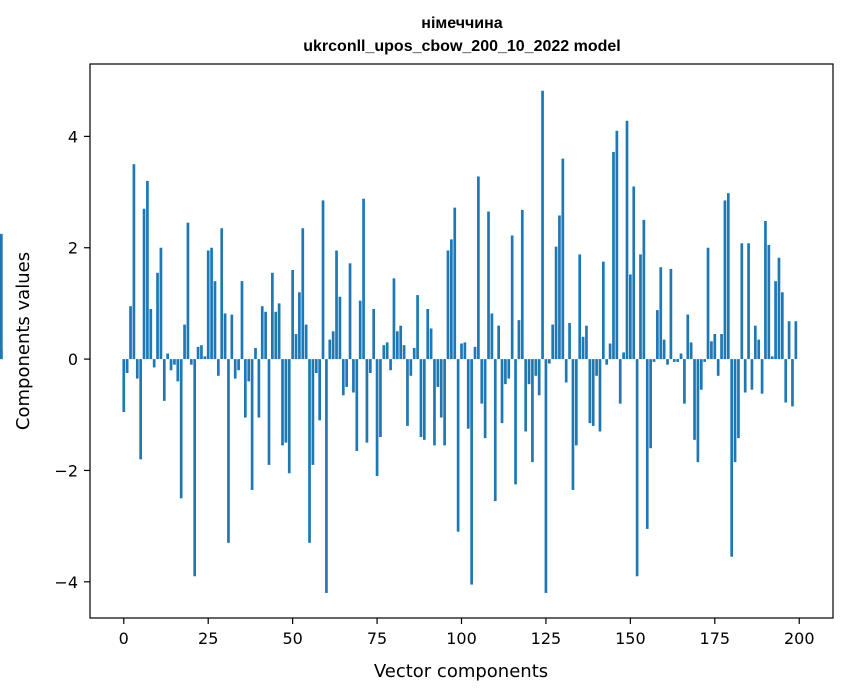 Image resolution: width=847 pixels, height=696 pixels. Describe the element at coordinates (208, 638) in the screenshot. I see `x-tick-label: 25` at that location.